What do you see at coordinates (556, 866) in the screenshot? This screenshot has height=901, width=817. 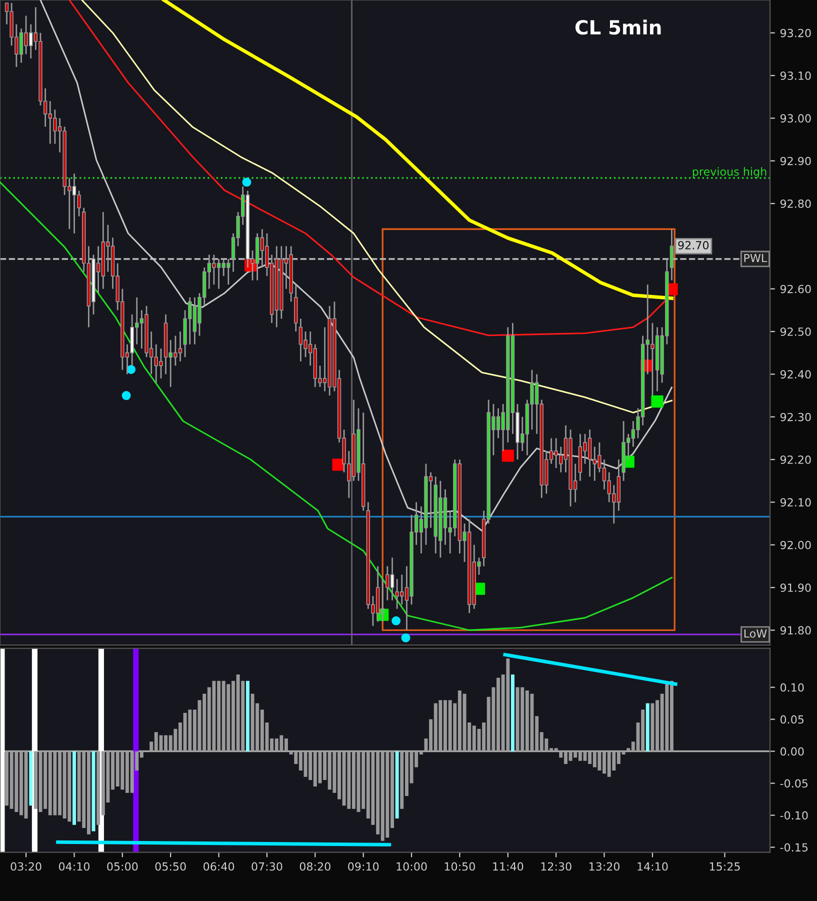 I see `x-tick-label: 12:30` at bounding box center [556, 866].